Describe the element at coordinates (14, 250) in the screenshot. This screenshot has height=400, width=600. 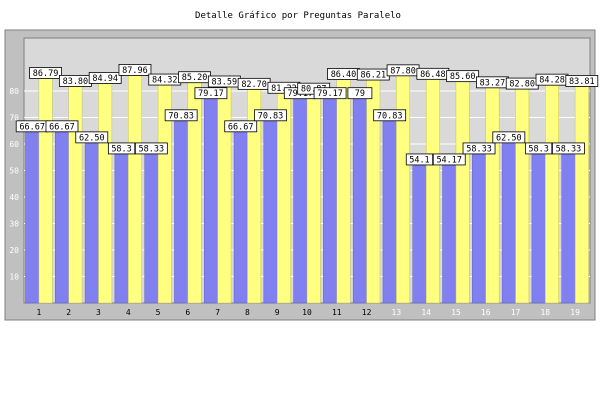
I see `y-tick-label: 20` at that location.